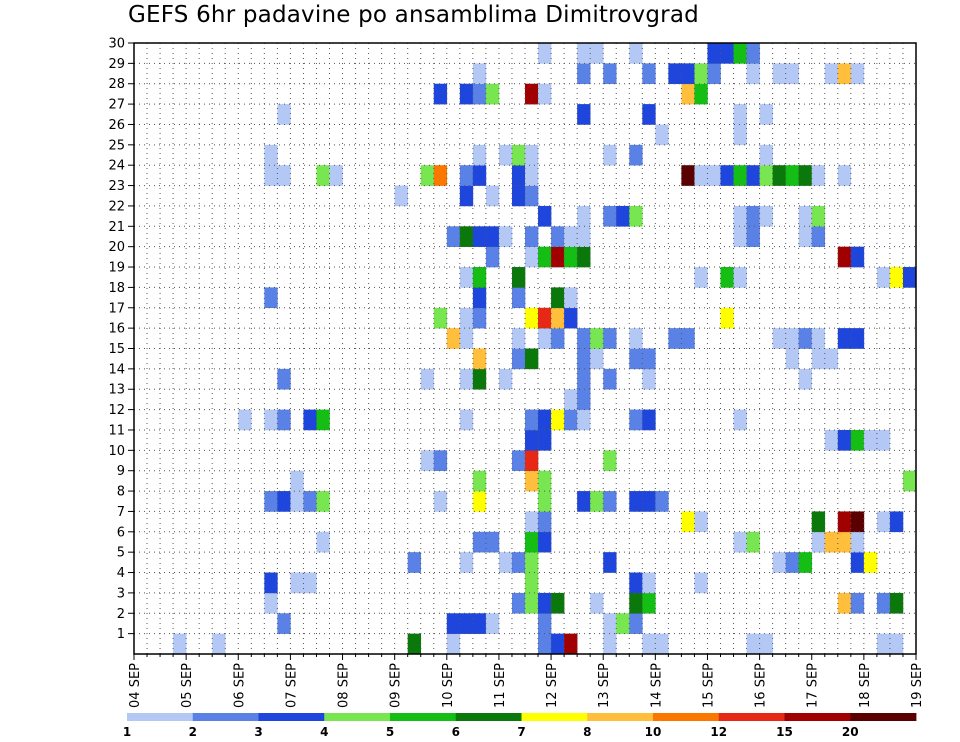  What do you see at coordinates (187, 685) in the screenshot?
I see `x-tick-label: 05 SEP` at bounding box center [187, 685].